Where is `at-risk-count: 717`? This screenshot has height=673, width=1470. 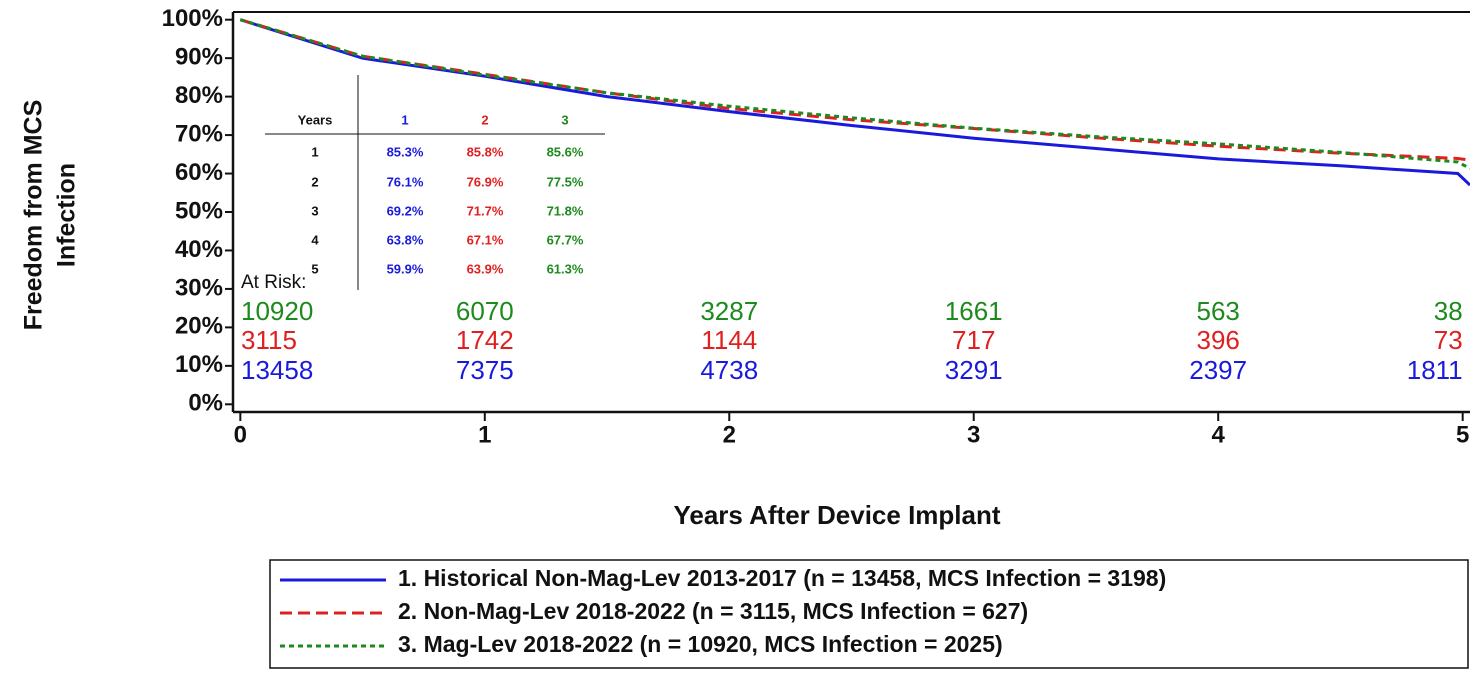 at-risk-count: 717 is located at coordinates (973, 340).